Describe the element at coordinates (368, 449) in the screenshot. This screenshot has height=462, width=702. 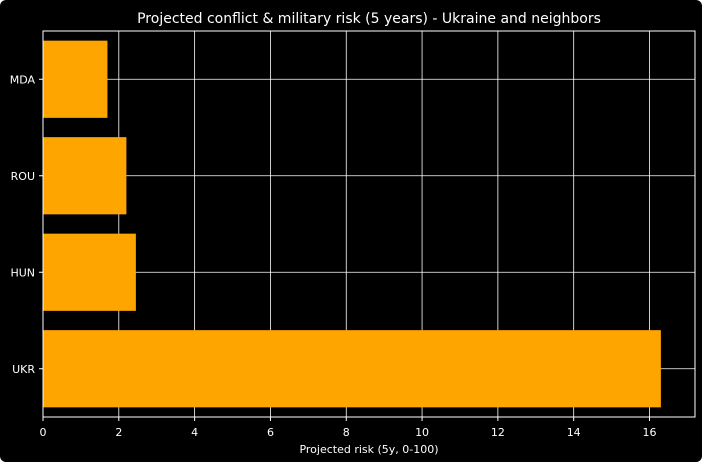
I see `x-axis-label: Projected risk (5y, 0-100)` at that location.